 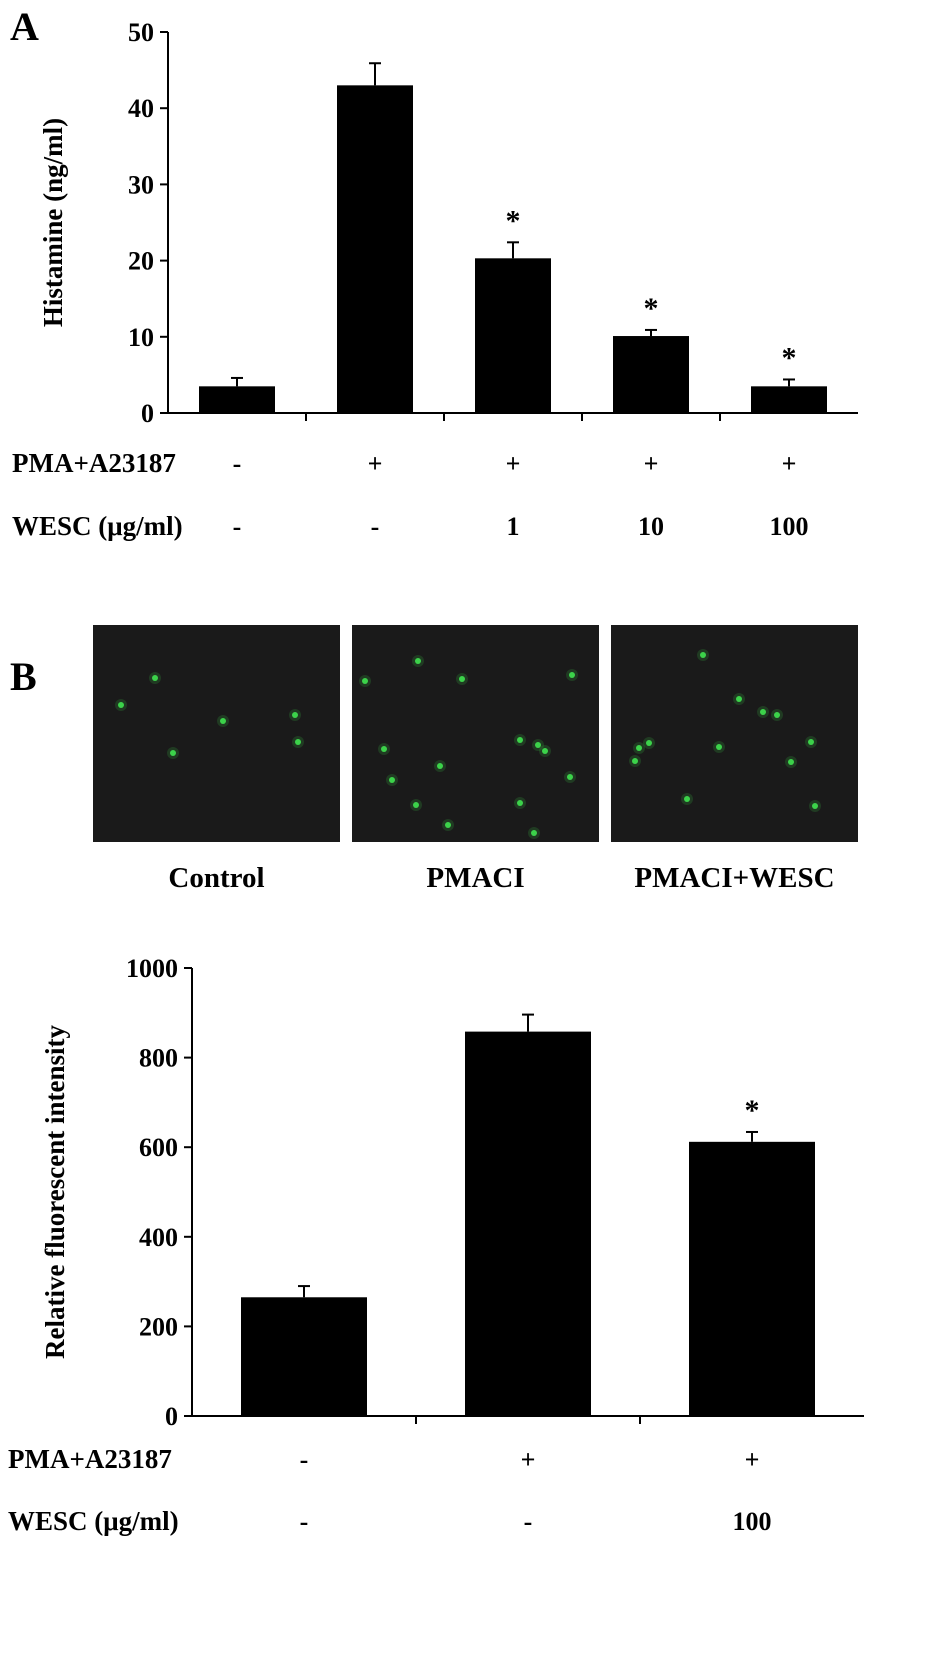 I want to click on condition-value: 10, so click(x=651, y=526).